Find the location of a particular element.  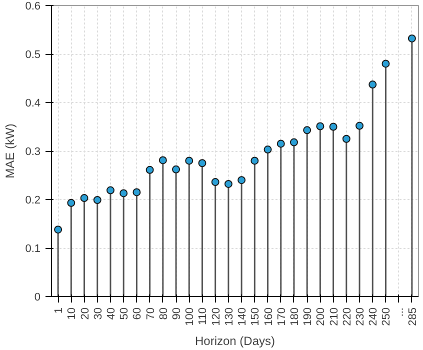

x-tick-label: 50 is located at coordinates (124, 313).